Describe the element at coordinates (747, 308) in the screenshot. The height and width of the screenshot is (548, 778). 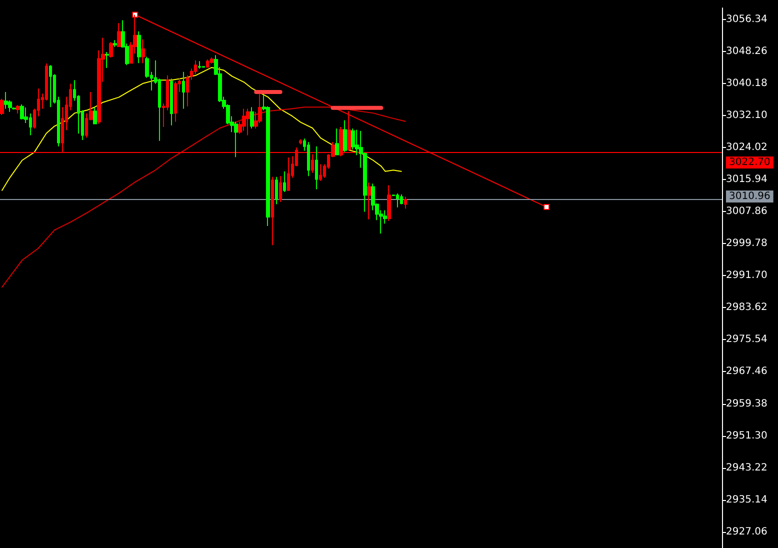
I see `y-tick-label: 2983.62` at that location.